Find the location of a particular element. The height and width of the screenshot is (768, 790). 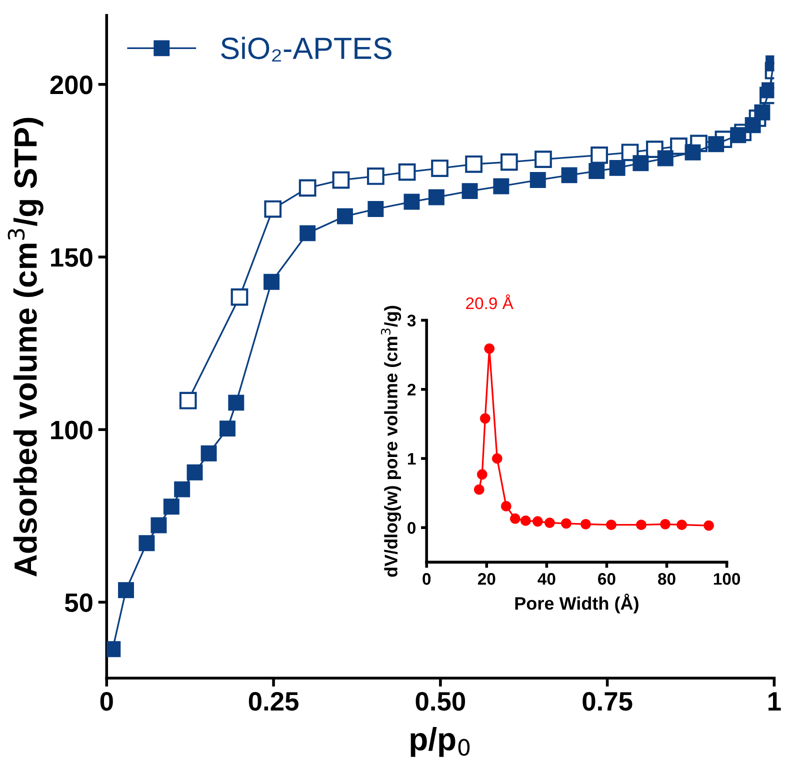

y-tick-label: 150 is located at coordinates (71, 257).